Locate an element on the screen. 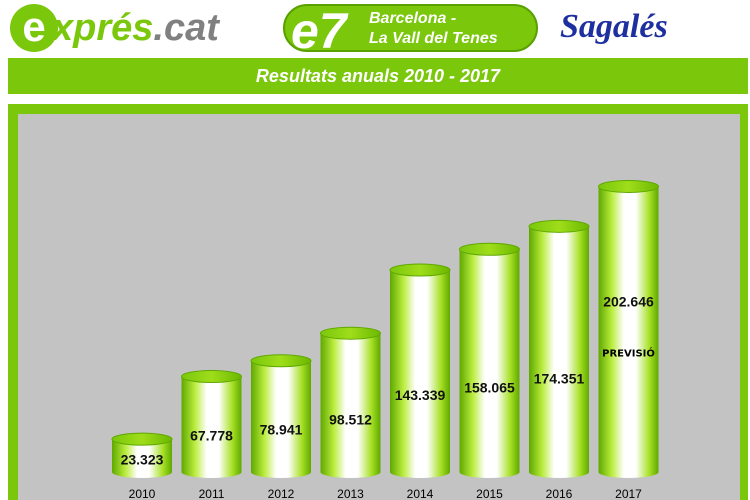 This screenshot has width=750, height=500. x-tick-2014: 2014 is located at coordinates (420, 493).